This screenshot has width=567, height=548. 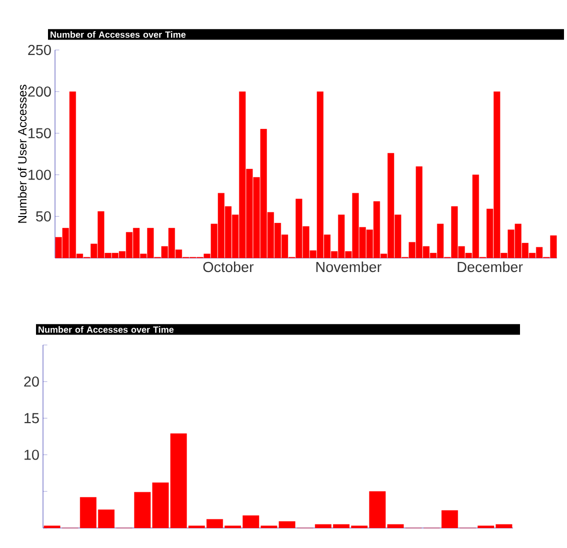 I want to click on y-tick-label: 150, so click(x=39, y=133).